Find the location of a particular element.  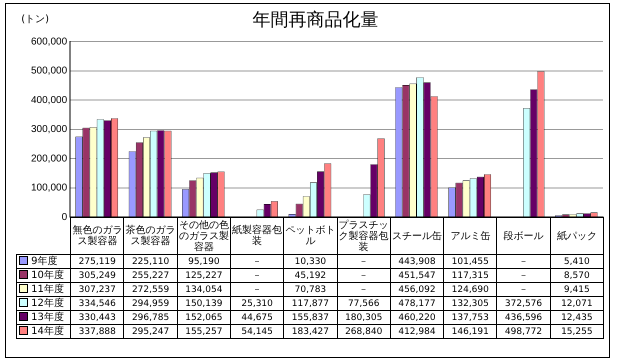

data-label: 155,837 is located at coordinates (311, 317).